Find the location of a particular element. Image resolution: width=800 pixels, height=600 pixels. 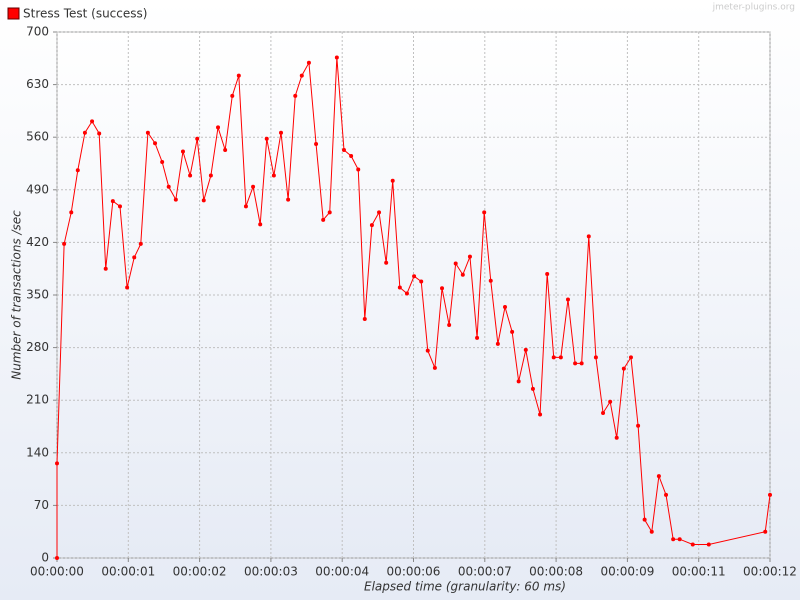

y-tick-label: 490 is located at coordinates (37, 189).